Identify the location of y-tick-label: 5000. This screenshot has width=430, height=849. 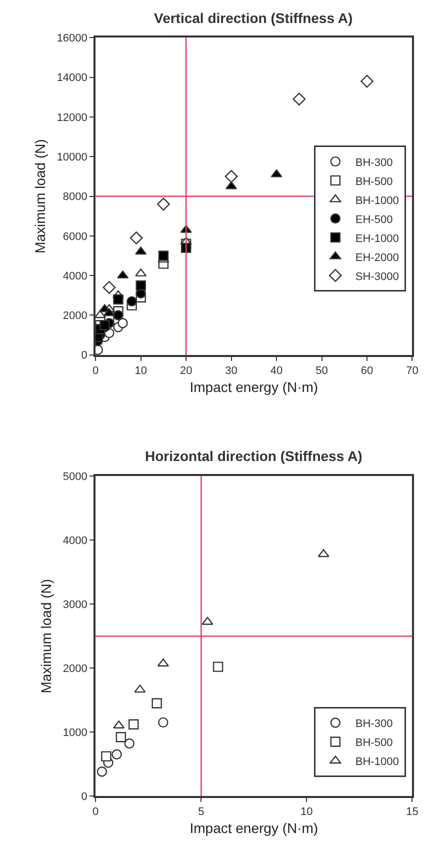
(75, 477).